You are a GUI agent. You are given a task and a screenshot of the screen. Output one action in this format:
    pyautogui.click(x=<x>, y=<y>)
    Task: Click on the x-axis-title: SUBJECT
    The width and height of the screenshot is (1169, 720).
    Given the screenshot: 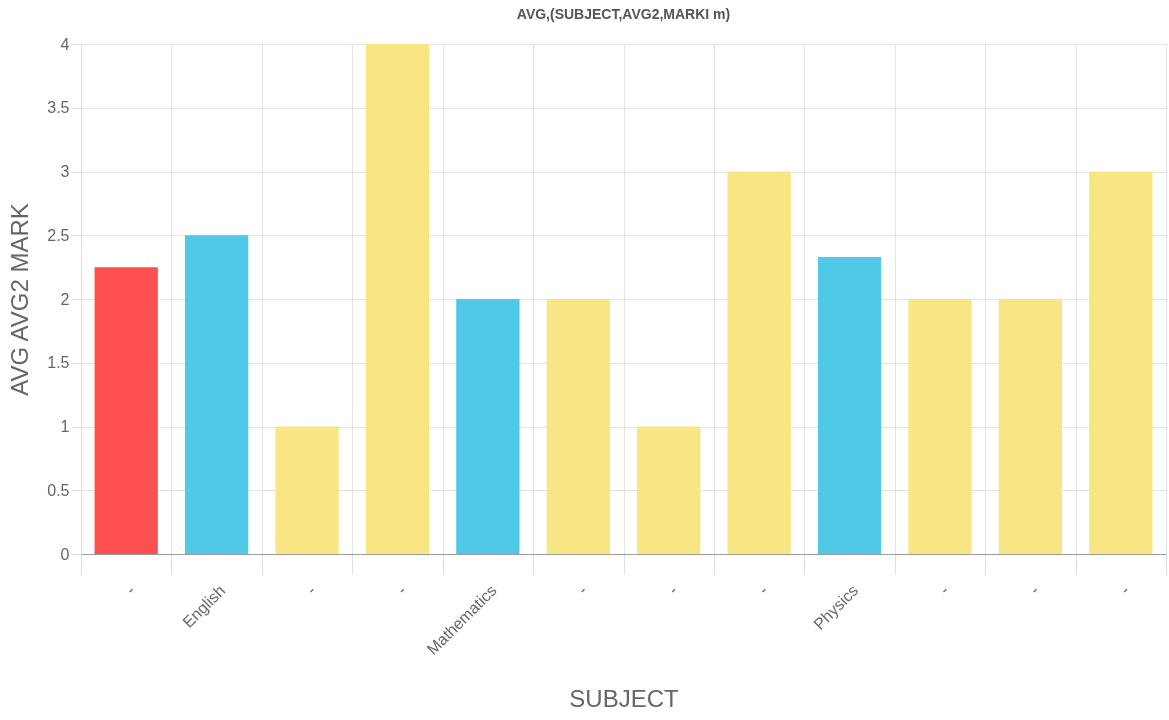 What is the action you would take?
    pyautogui.click(x=624, y=698)
    